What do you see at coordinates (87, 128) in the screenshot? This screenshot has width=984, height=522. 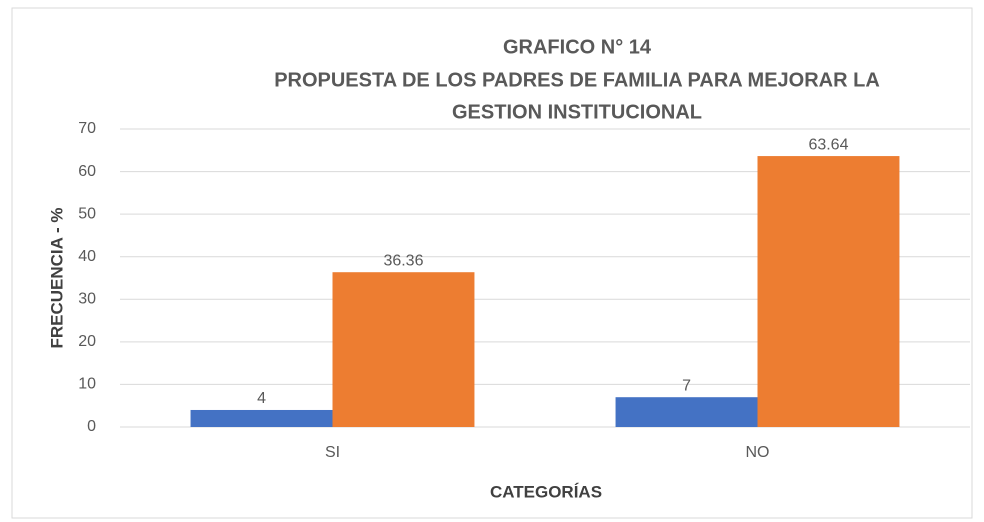 I see `y-tick-label: 70` at bounding box center [87, 128].